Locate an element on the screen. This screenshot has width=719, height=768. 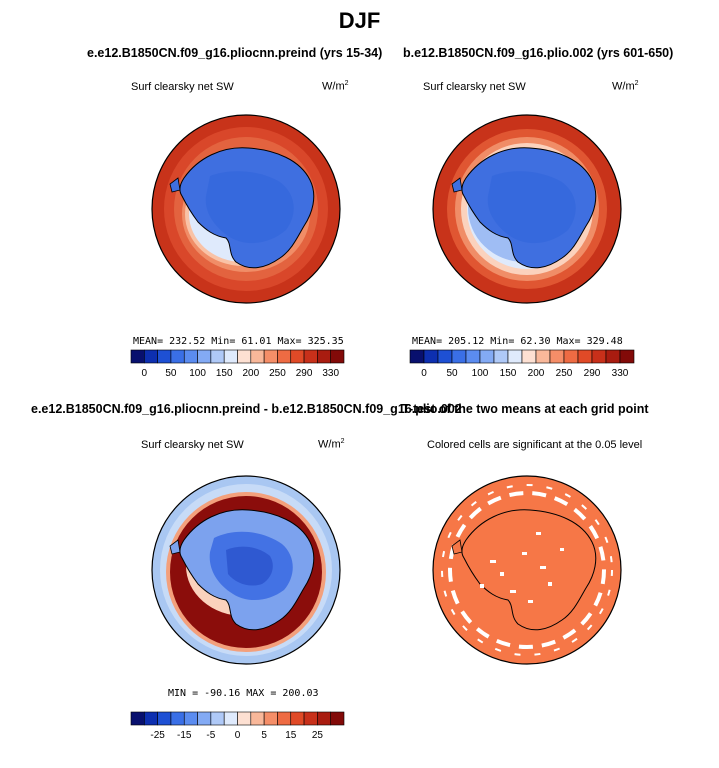
colorbar-tick-label: 25 is located at coordinates (318, 735).